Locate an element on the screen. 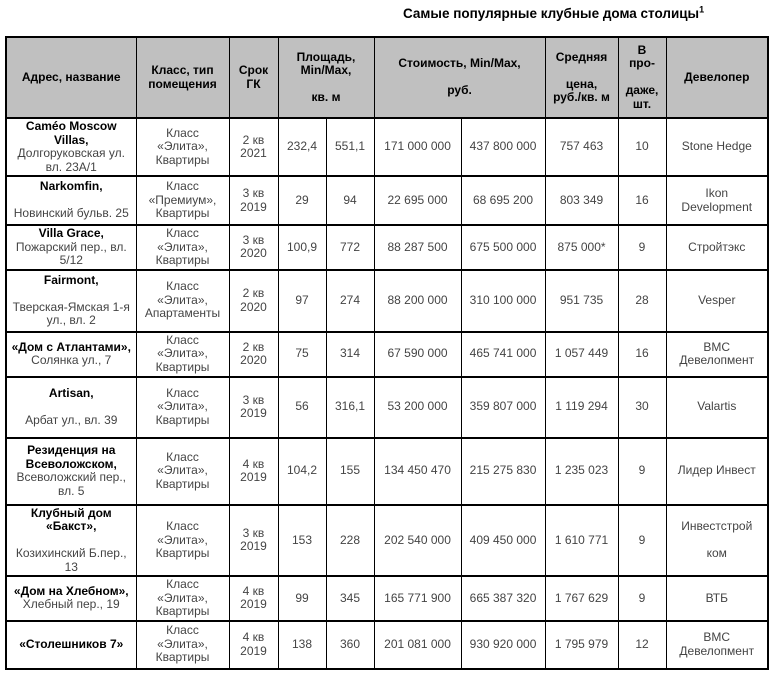 This screenshot has height=675, width=773. col-header-address: Адрес, название is located at coordinates (71, 77).